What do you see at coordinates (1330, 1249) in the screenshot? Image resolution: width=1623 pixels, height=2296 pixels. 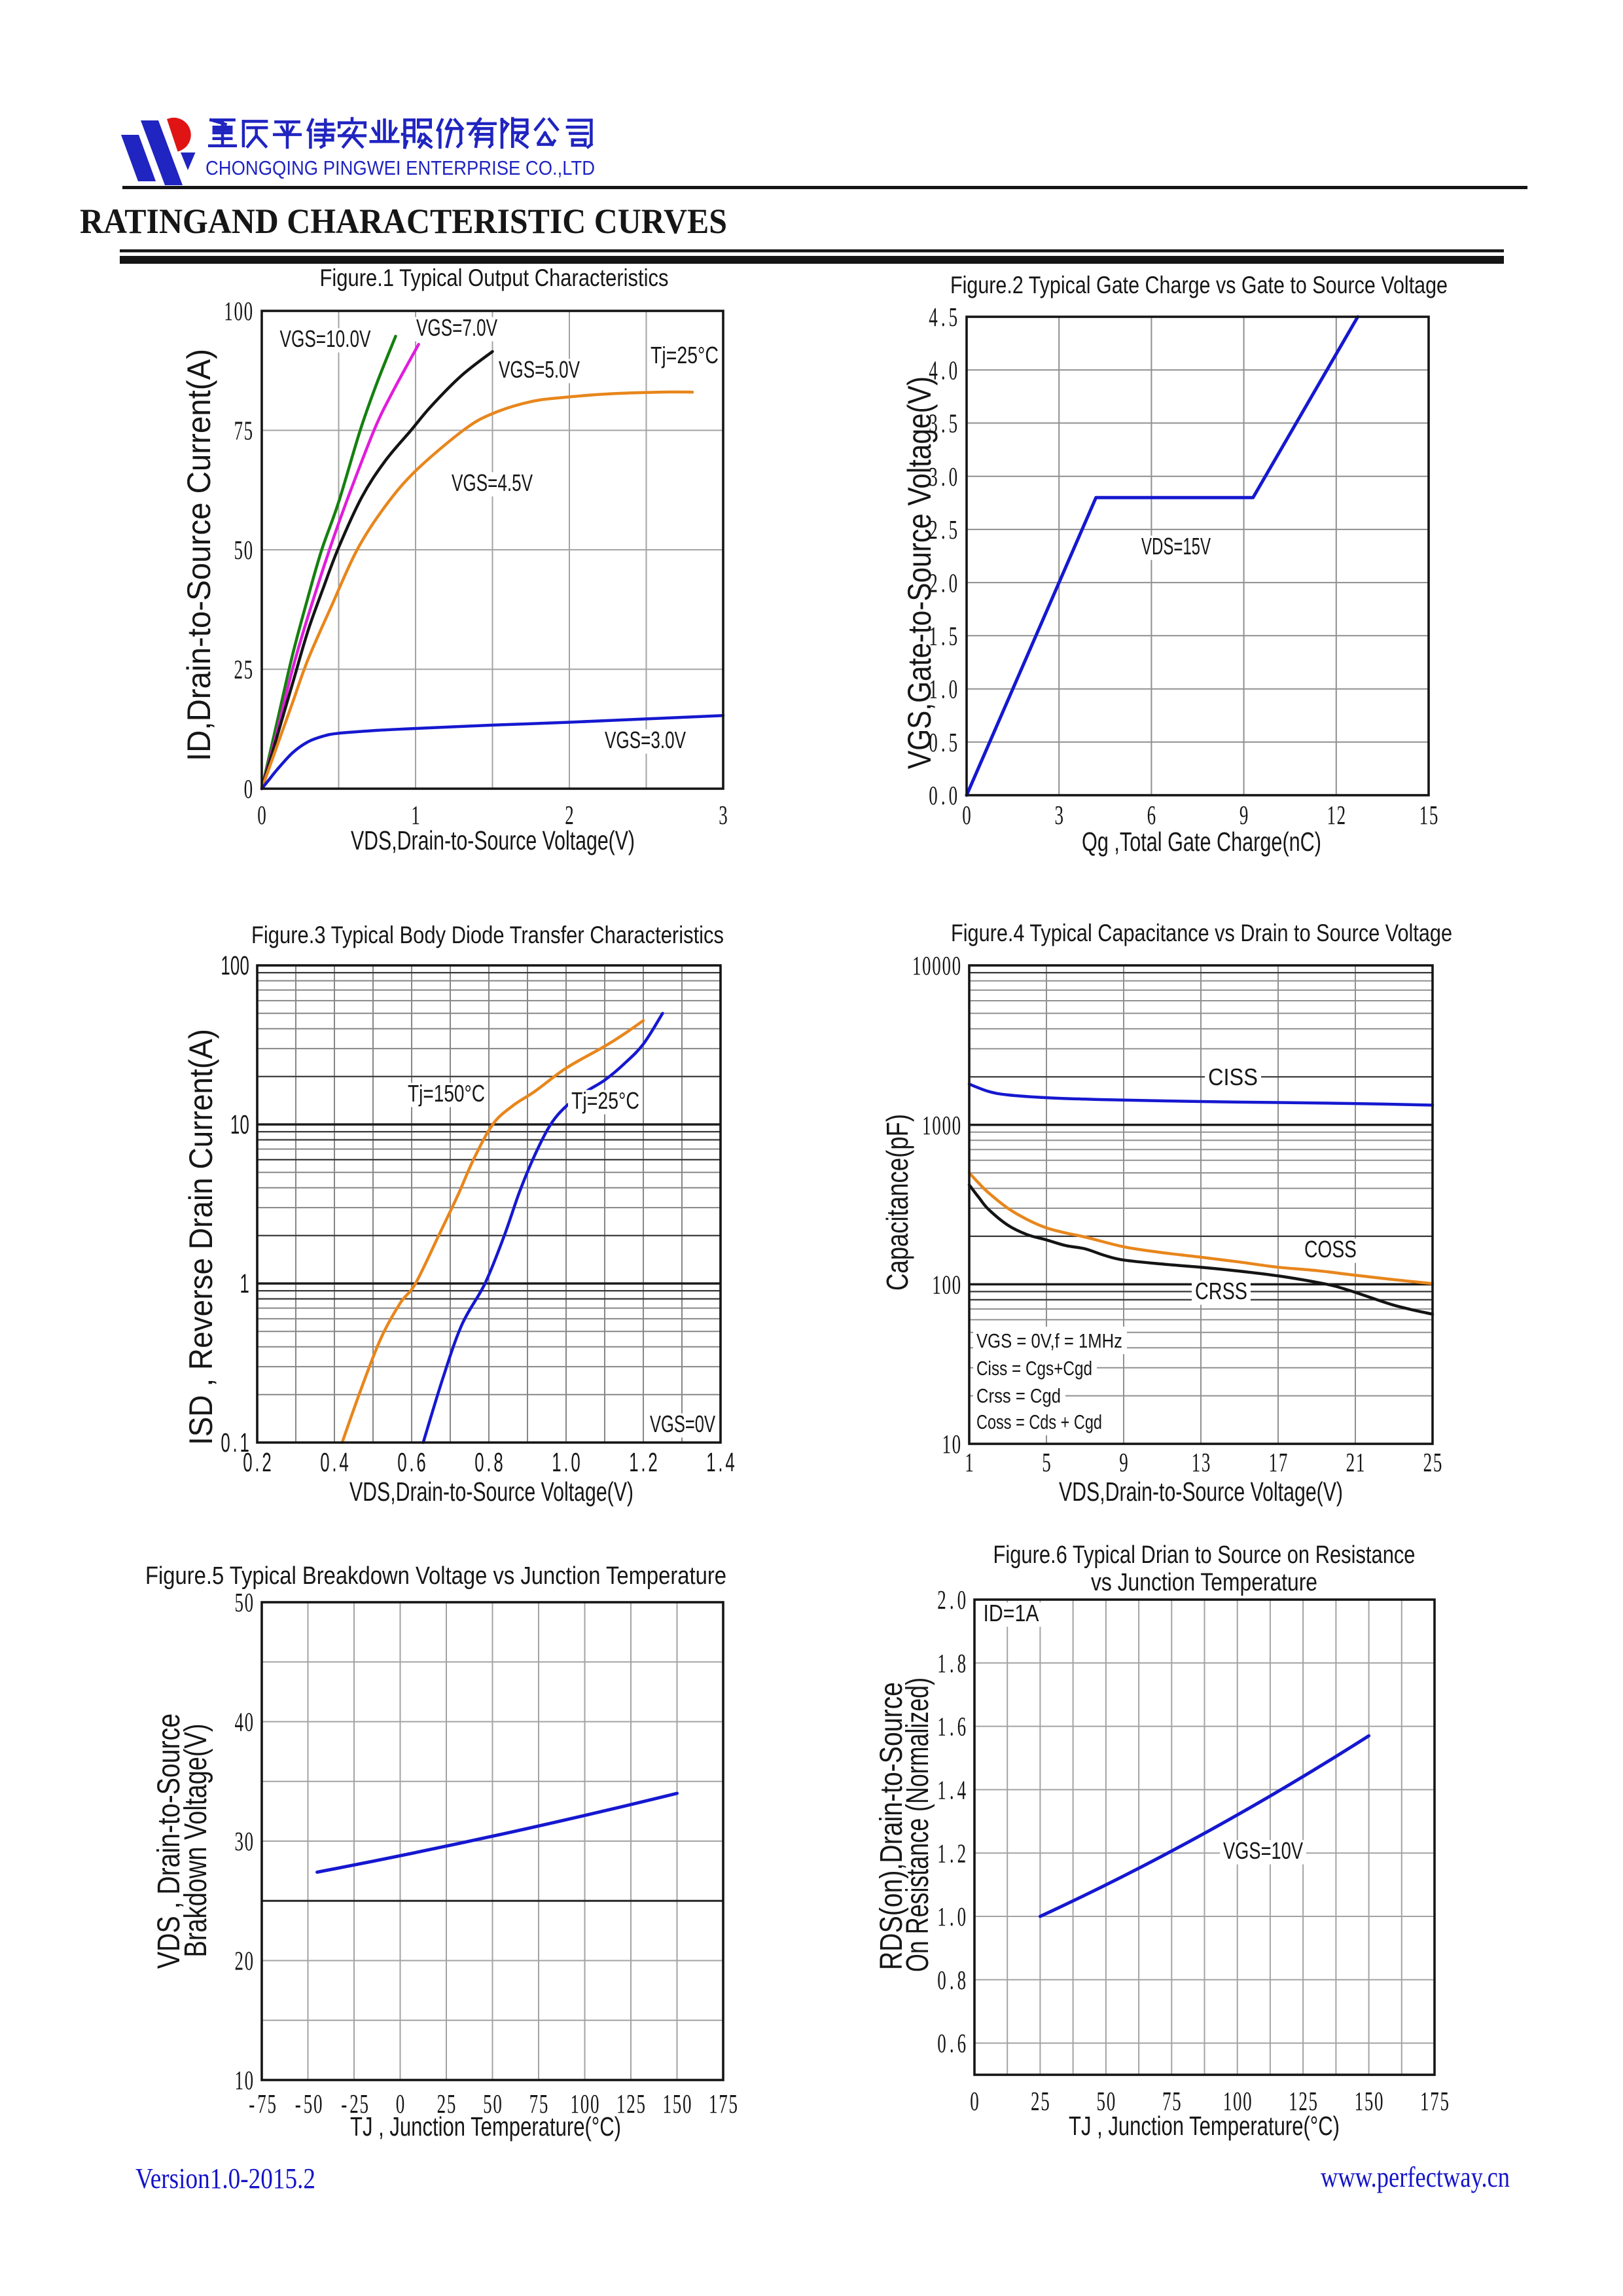 I see `svg-text: COSS` at bounding box center [1330, 1249].